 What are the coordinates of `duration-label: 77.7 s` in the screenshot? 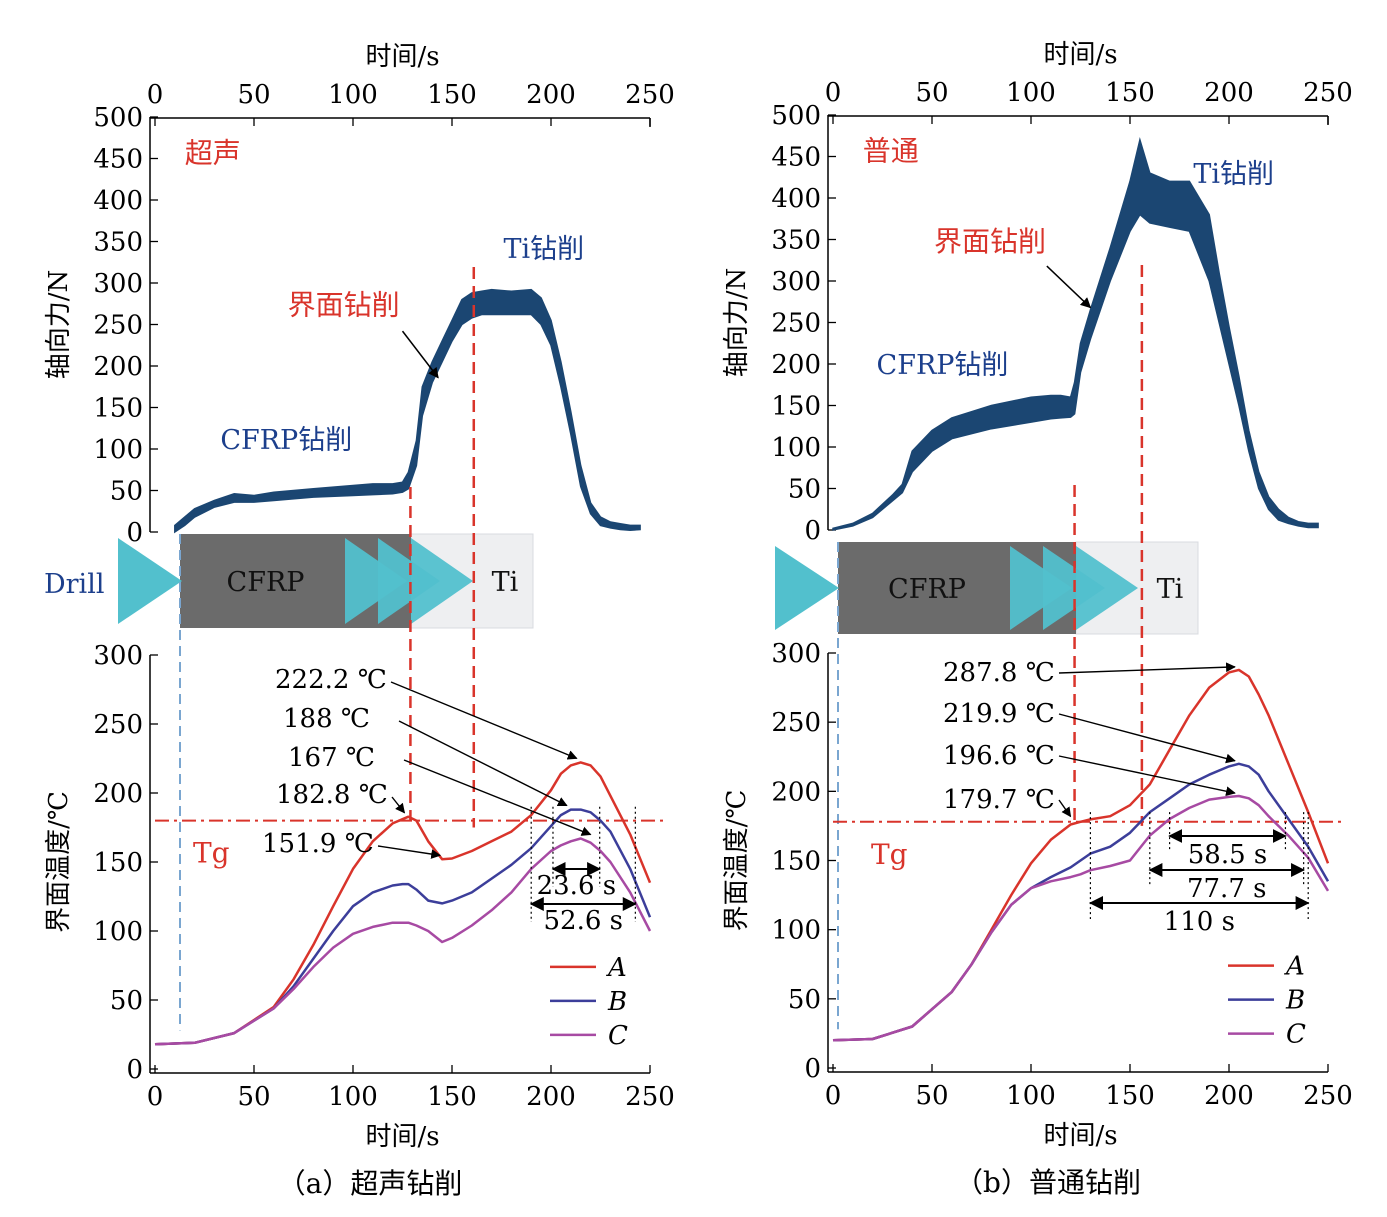 It's located at (1227, 889).